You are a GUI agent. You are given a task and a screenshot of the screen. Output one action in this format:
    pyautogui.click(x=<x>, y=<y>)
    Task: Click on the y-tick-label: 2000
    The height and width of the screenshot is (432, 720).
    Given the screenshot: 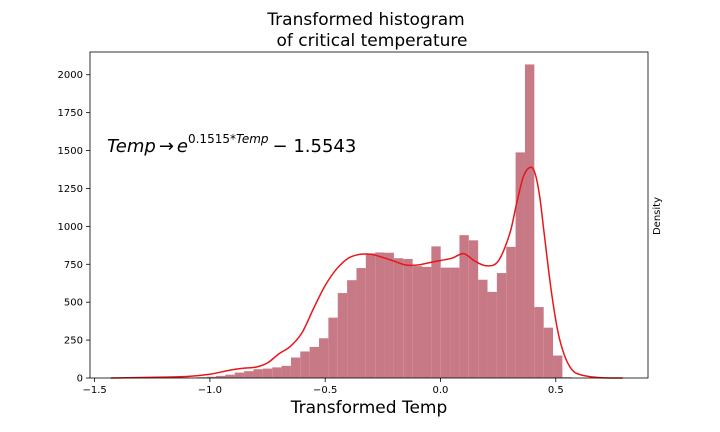 What is the action you would take?
    pyautogui.click(x=70, y=75)
    